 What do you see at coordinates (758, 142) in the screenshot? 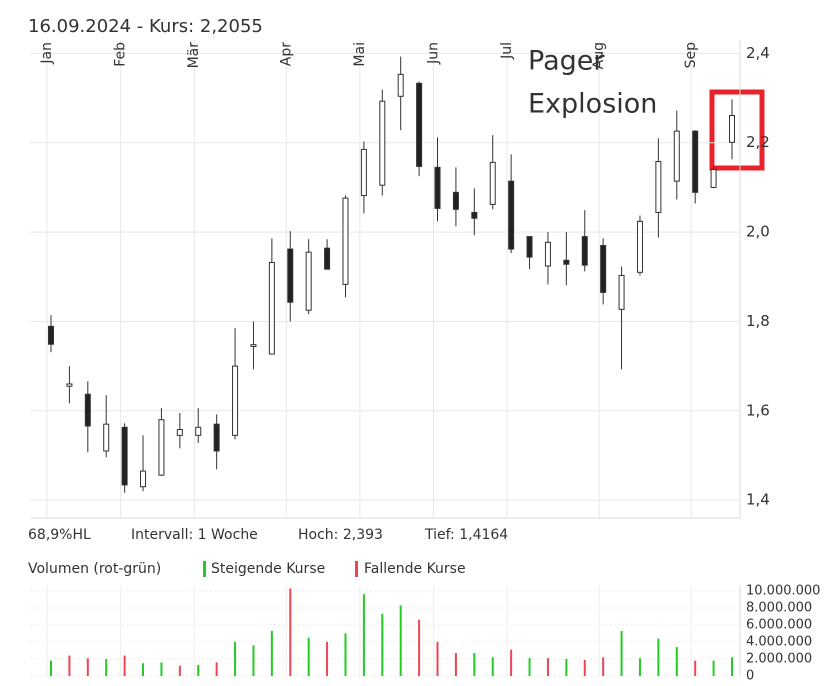
I see `y-tick-label: 2,2` at bounding box center [758, 142].